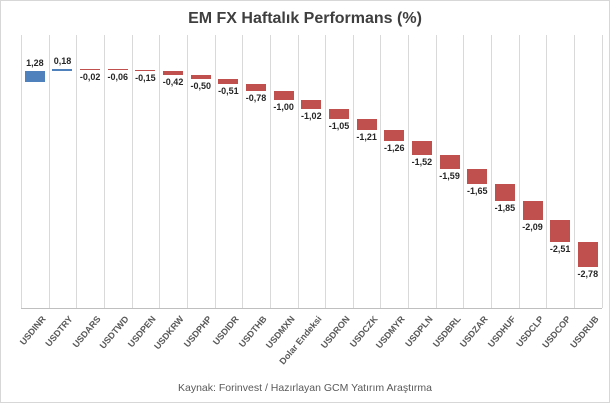 This screenshot has width=612, height=406. What do you see at coordinates (228, 81) in the screenshot?
I see `bar-USDIDR` at bounding box center [228, 81].